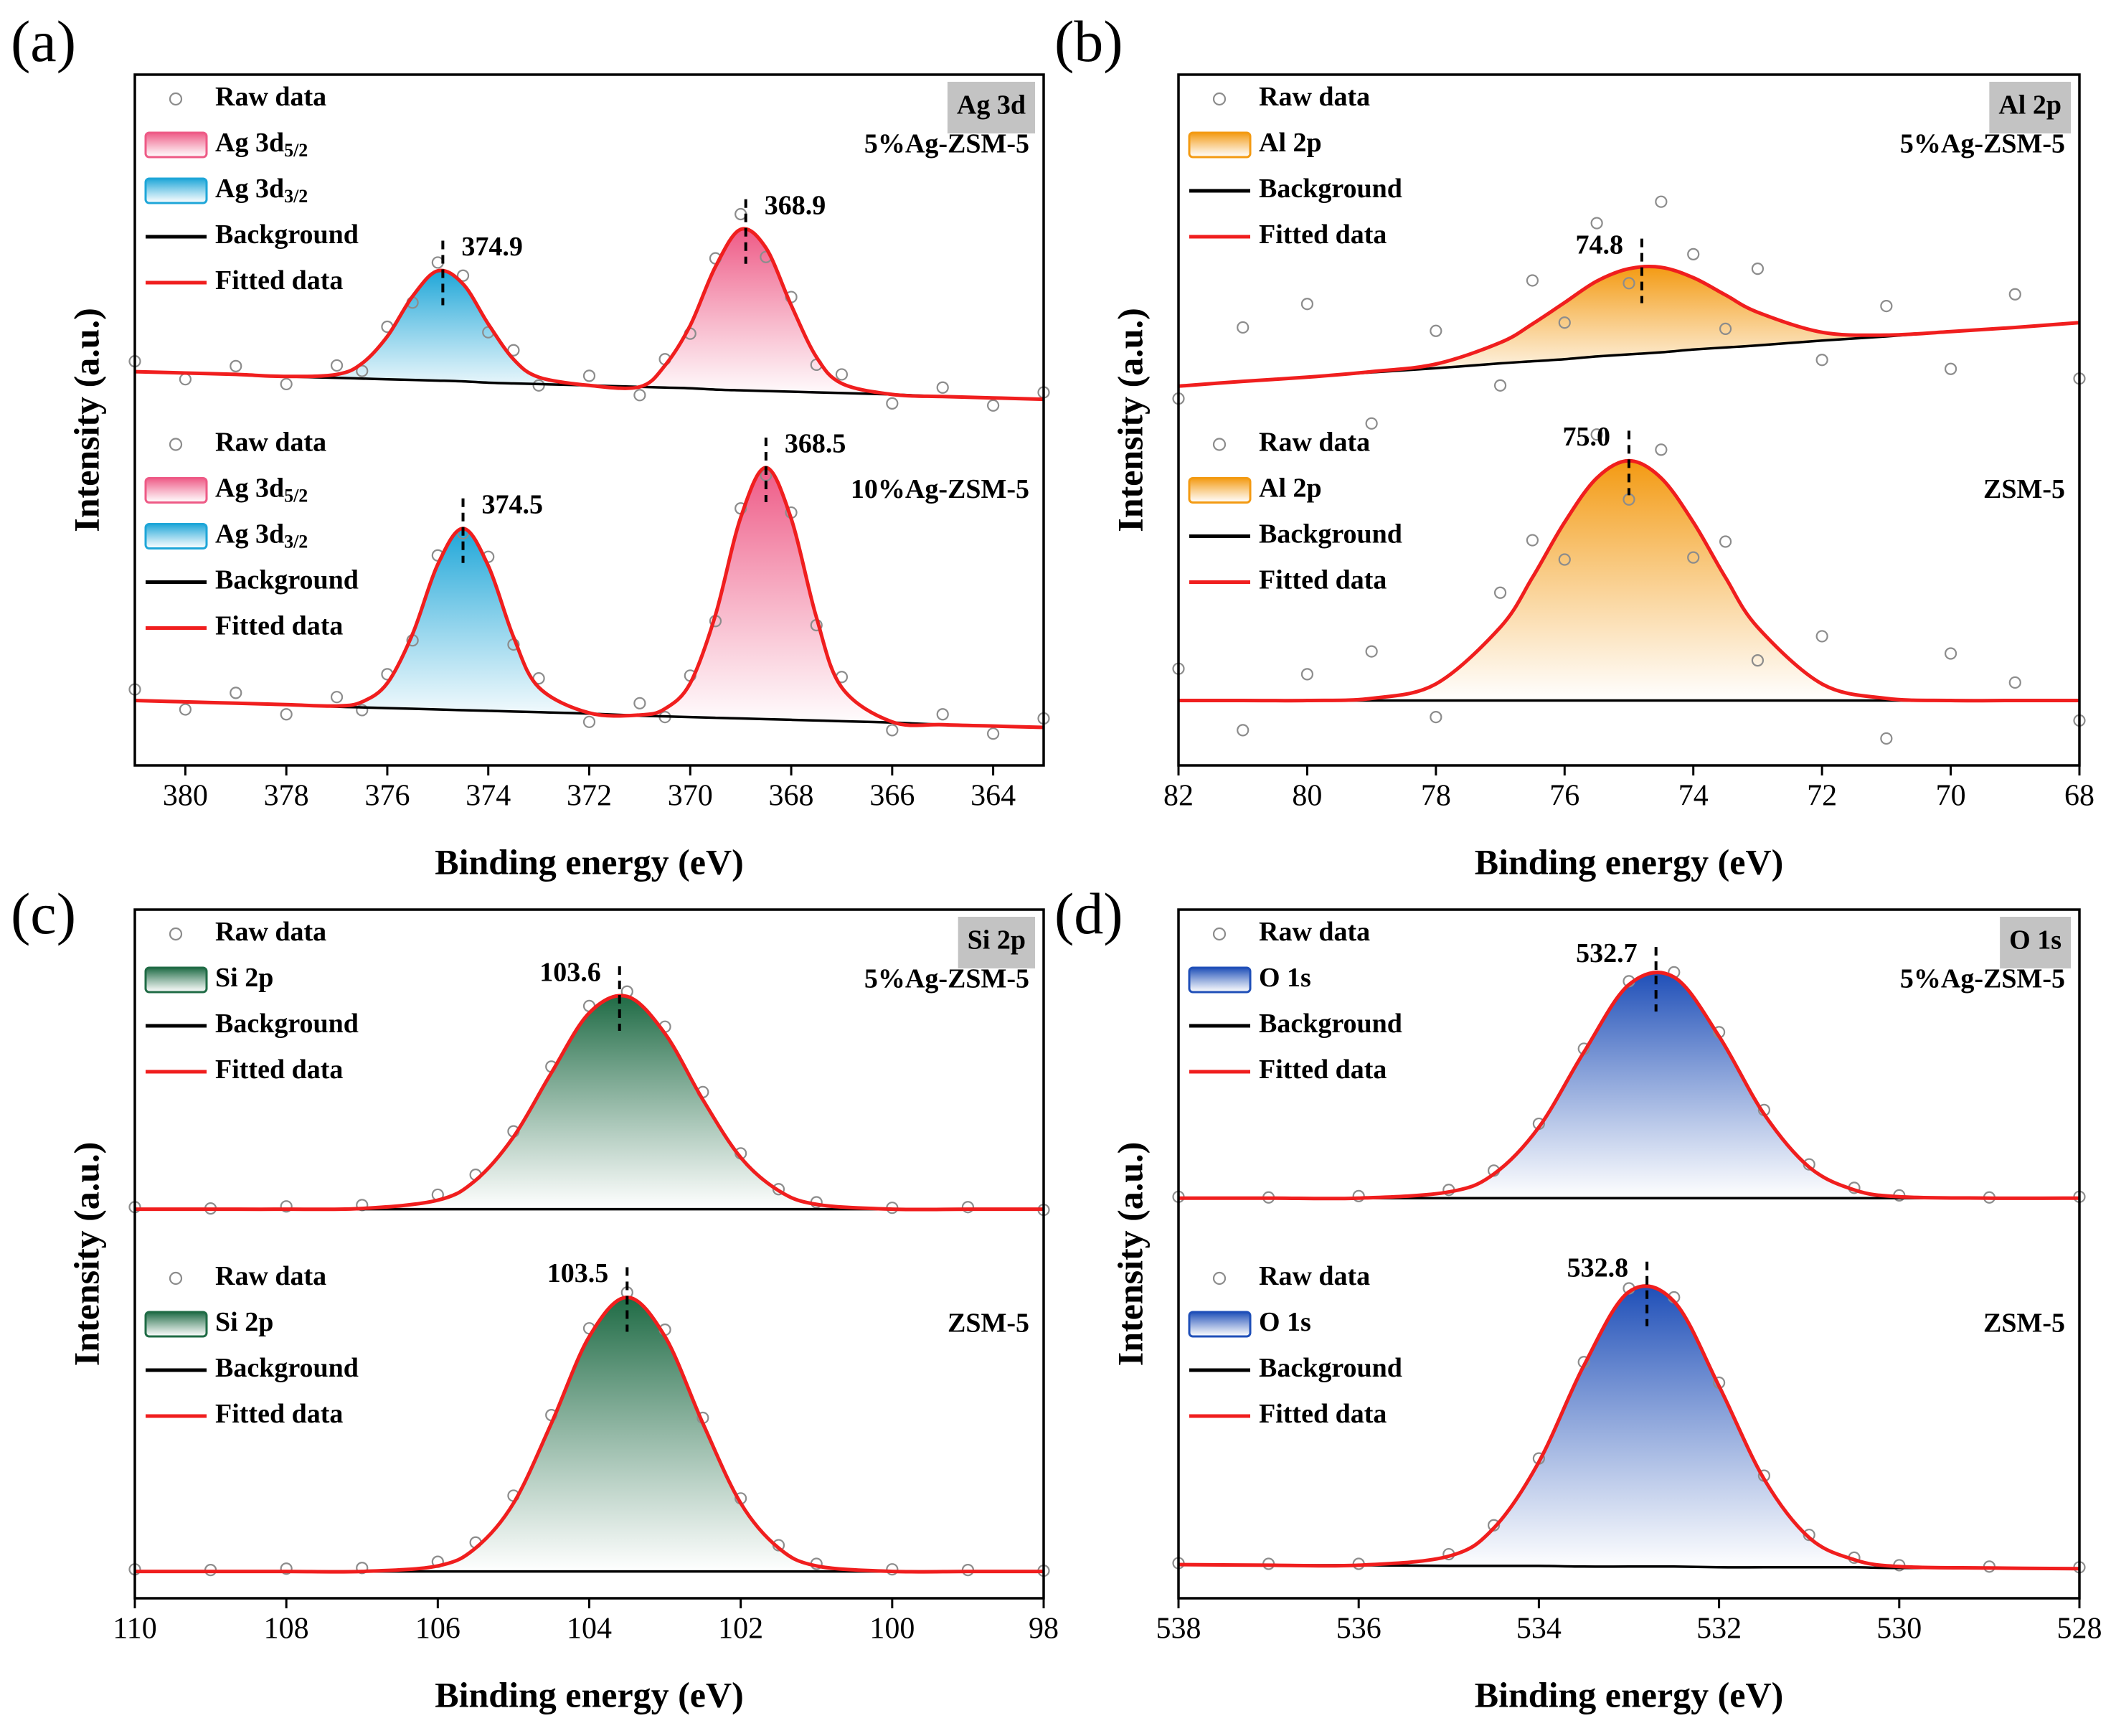 This screenshot has width=2116, height=1736. I want to click on x-axis-label: Binding energy (eV), so click(1630, 861).